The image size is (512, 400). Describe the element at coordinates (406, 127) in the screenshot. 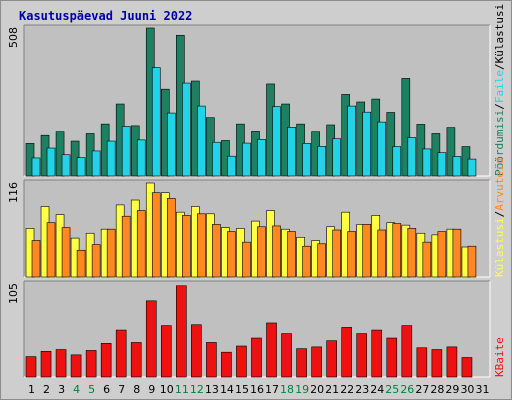

I see `bar-pöördumisi-day-26` at that location.